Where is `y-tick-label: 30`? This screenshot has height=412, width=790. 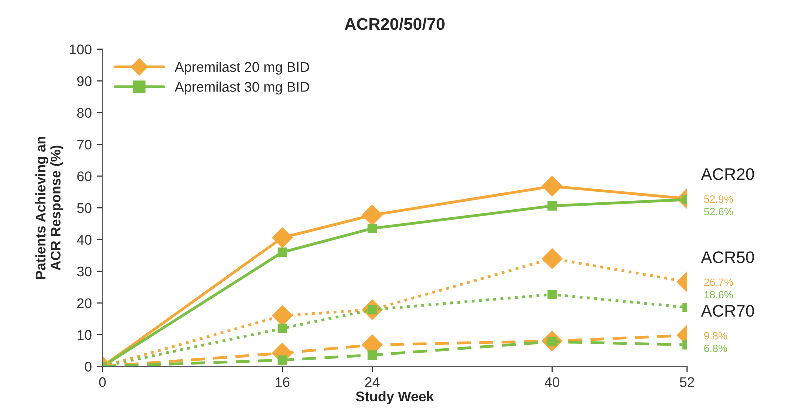 y-tick-label: 30 is located at coordinates (84, 271).